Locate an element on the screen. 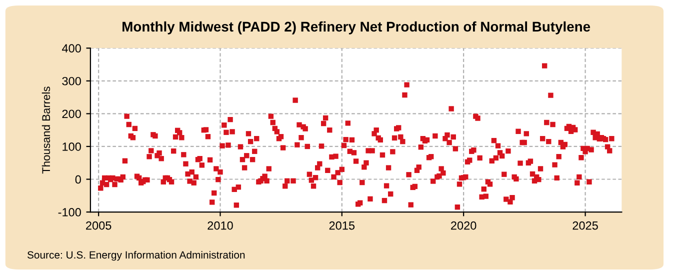 This screenshot has height=275, width=675. x-tick-label: 2020 is located at coordinates (463, 225).